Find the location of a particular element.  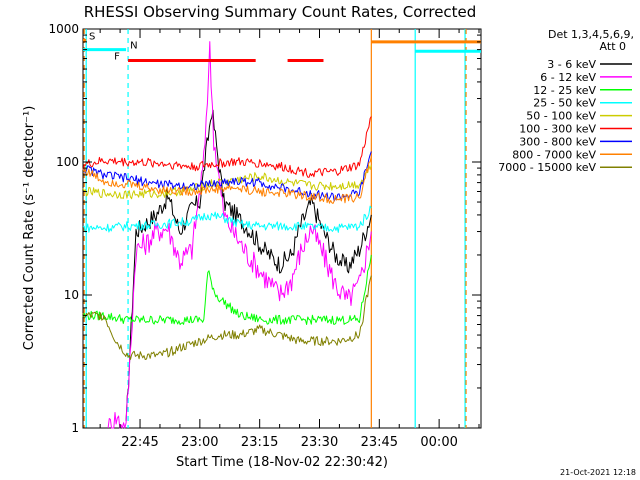

y-tick-label: 10 is located at coordinates (71, 295).